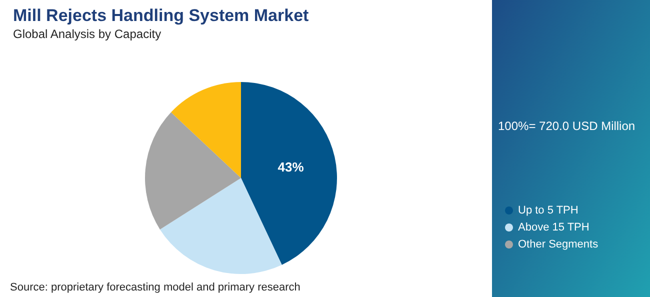 The width and height of the screenshot is (650, 297). Describe the element at coordinates (291, 166) in the screenshot. I see `data-label: 43%` at that location.